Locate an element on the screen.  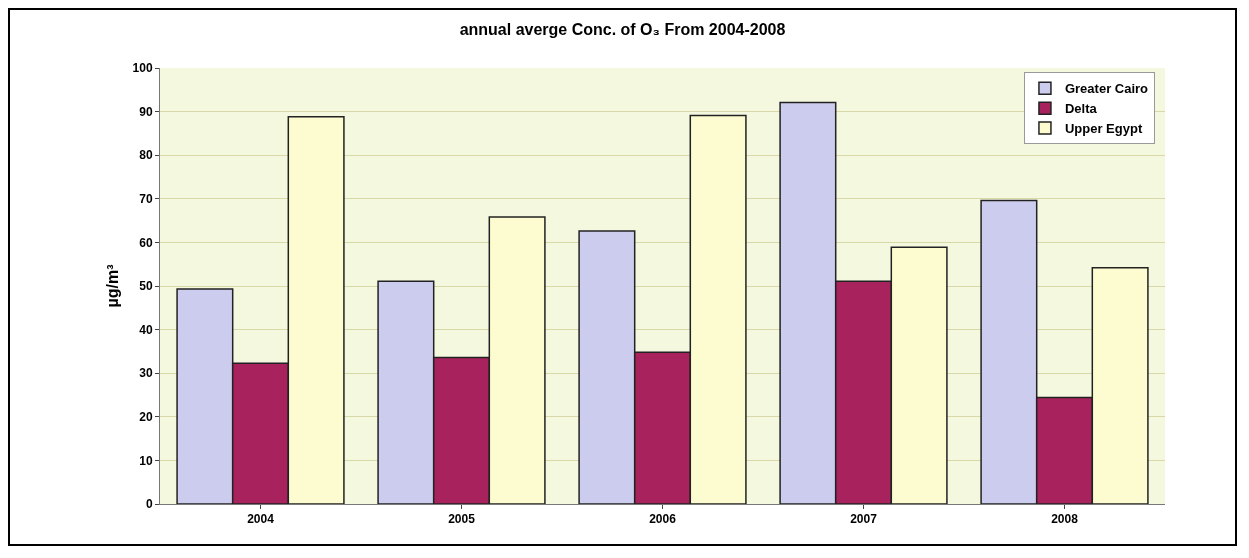
x-tick-label: 2007 is located at coordinates (864, 519).